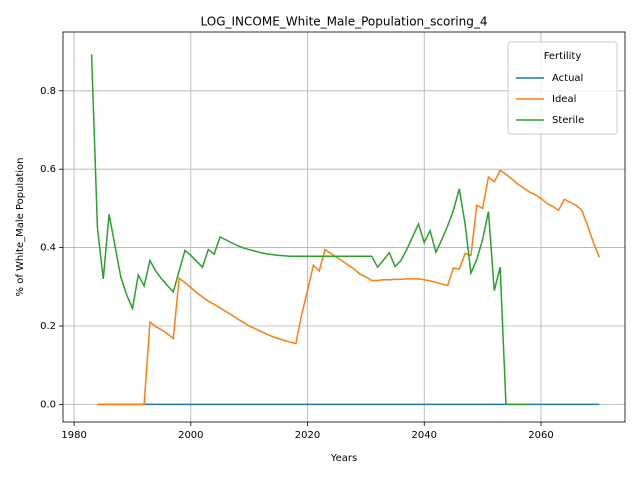 This screenshot has height=480, width=640. Describe the element at coordinates (563, 56) in the screenshot. I see `legend-title: Fertility` at that location.